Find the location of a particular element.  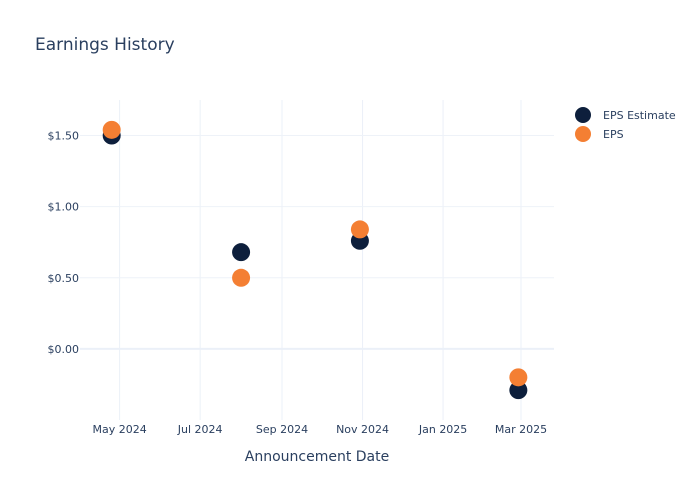

legend-label: EPS is located at coordinates (613, 134).